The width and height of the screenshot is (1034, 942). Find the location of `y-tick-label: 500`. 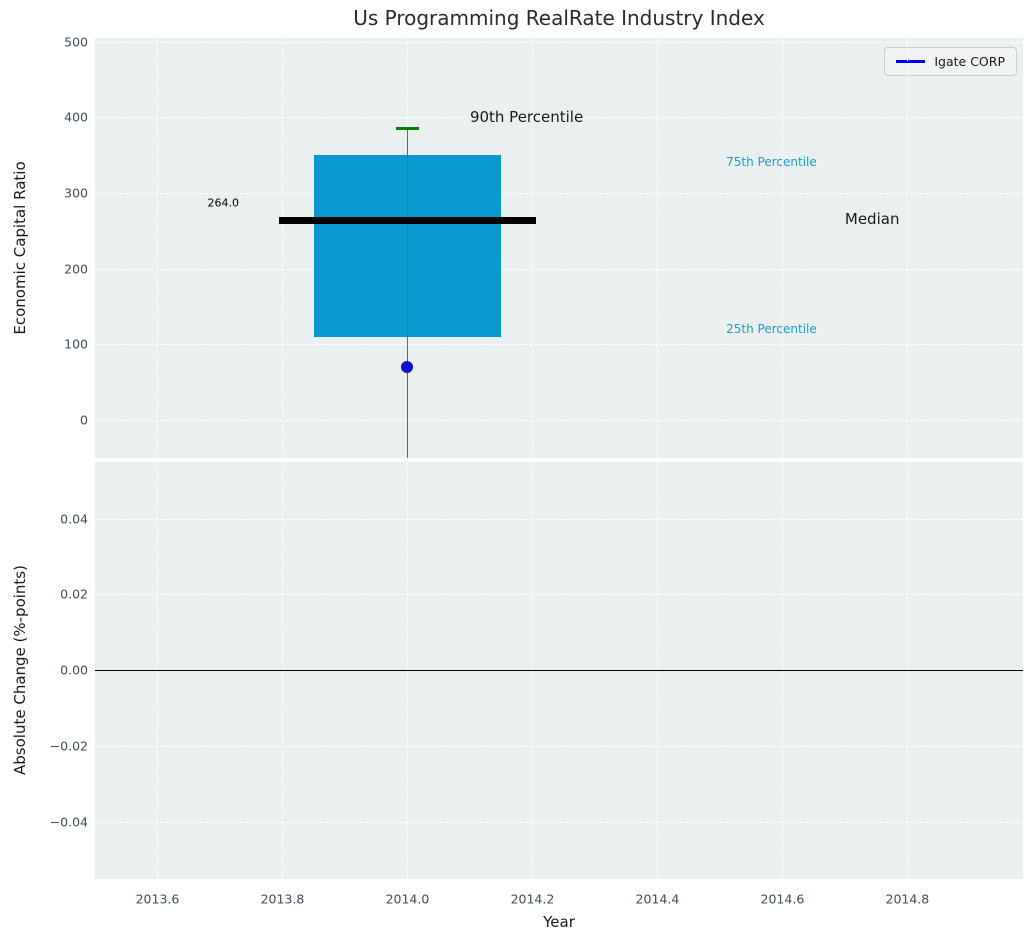

y-tick-label: 500 is located at coordinates (76, 42).